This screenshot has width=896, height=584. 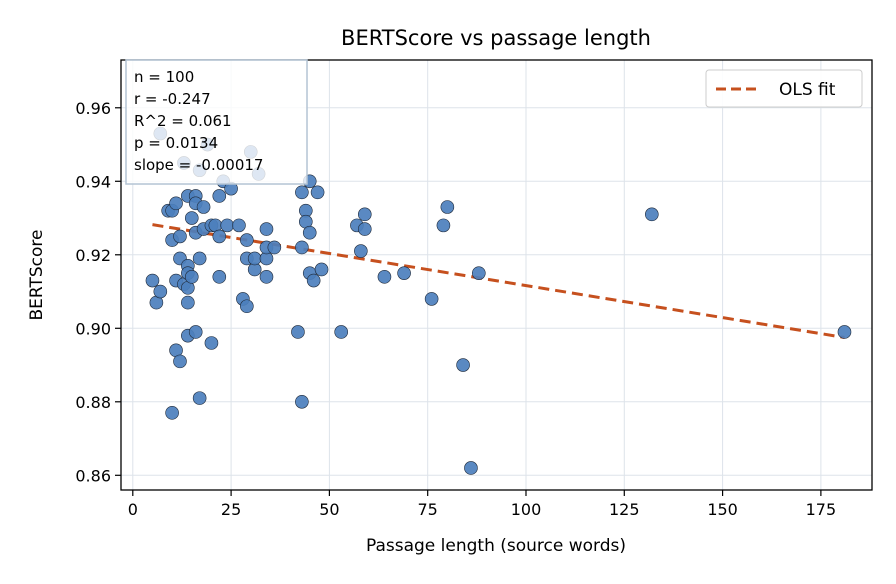 I want to click on chart-title: BERTScore vs passage length, so click(x=496, y=38).